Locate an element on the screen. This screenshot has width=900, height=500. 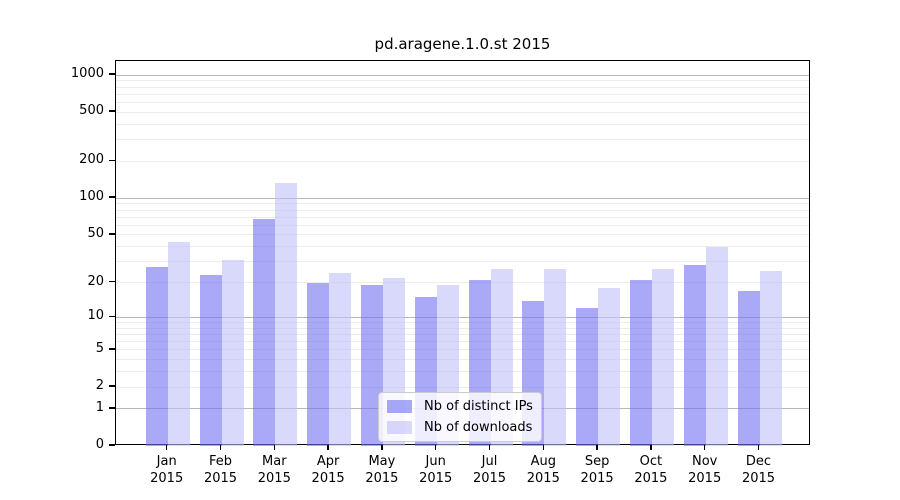
x-tick-month: Jul is located at coordinates (489, 461).